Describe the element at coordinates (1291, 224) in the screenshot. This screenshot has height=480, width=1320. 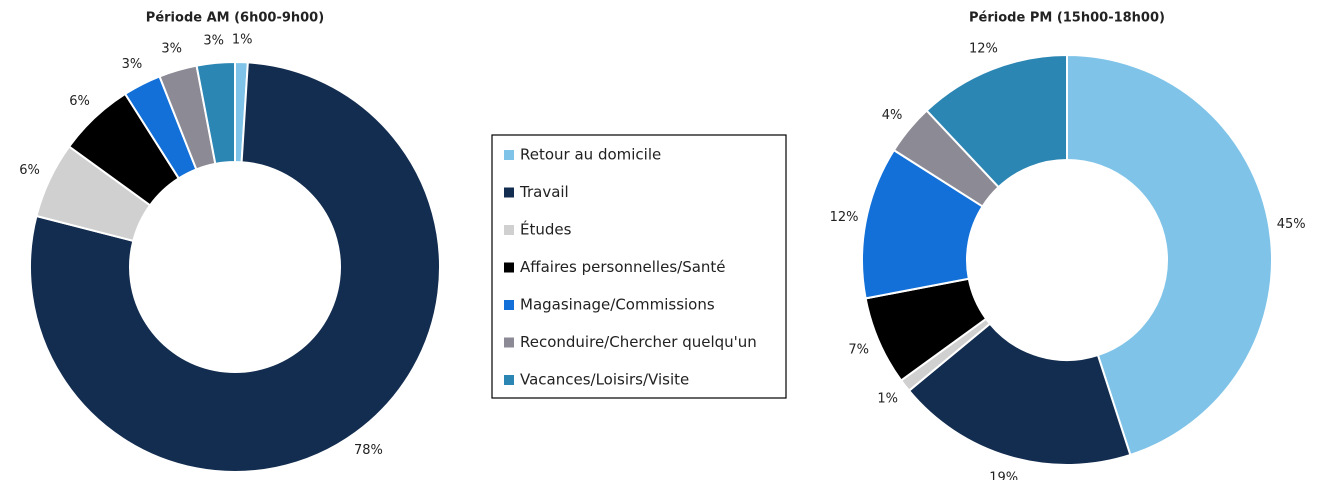
I see `data-label: 45%` at that location.